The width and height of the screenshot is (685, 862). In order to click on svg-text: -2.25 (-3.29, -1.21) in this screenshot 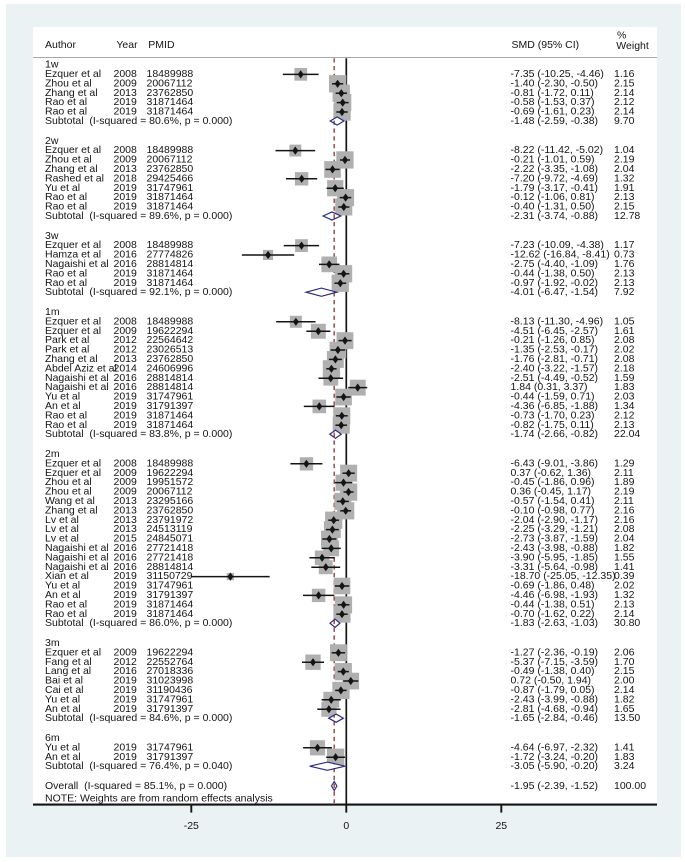, I will do `click(555, 529)`.